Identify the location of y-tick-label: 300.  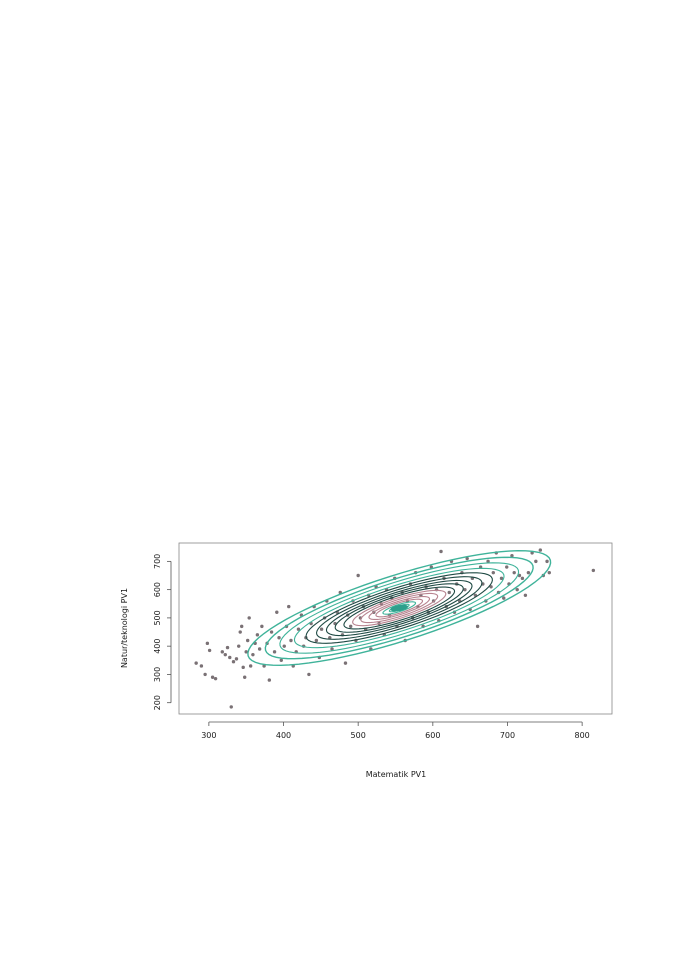
(157, 674).